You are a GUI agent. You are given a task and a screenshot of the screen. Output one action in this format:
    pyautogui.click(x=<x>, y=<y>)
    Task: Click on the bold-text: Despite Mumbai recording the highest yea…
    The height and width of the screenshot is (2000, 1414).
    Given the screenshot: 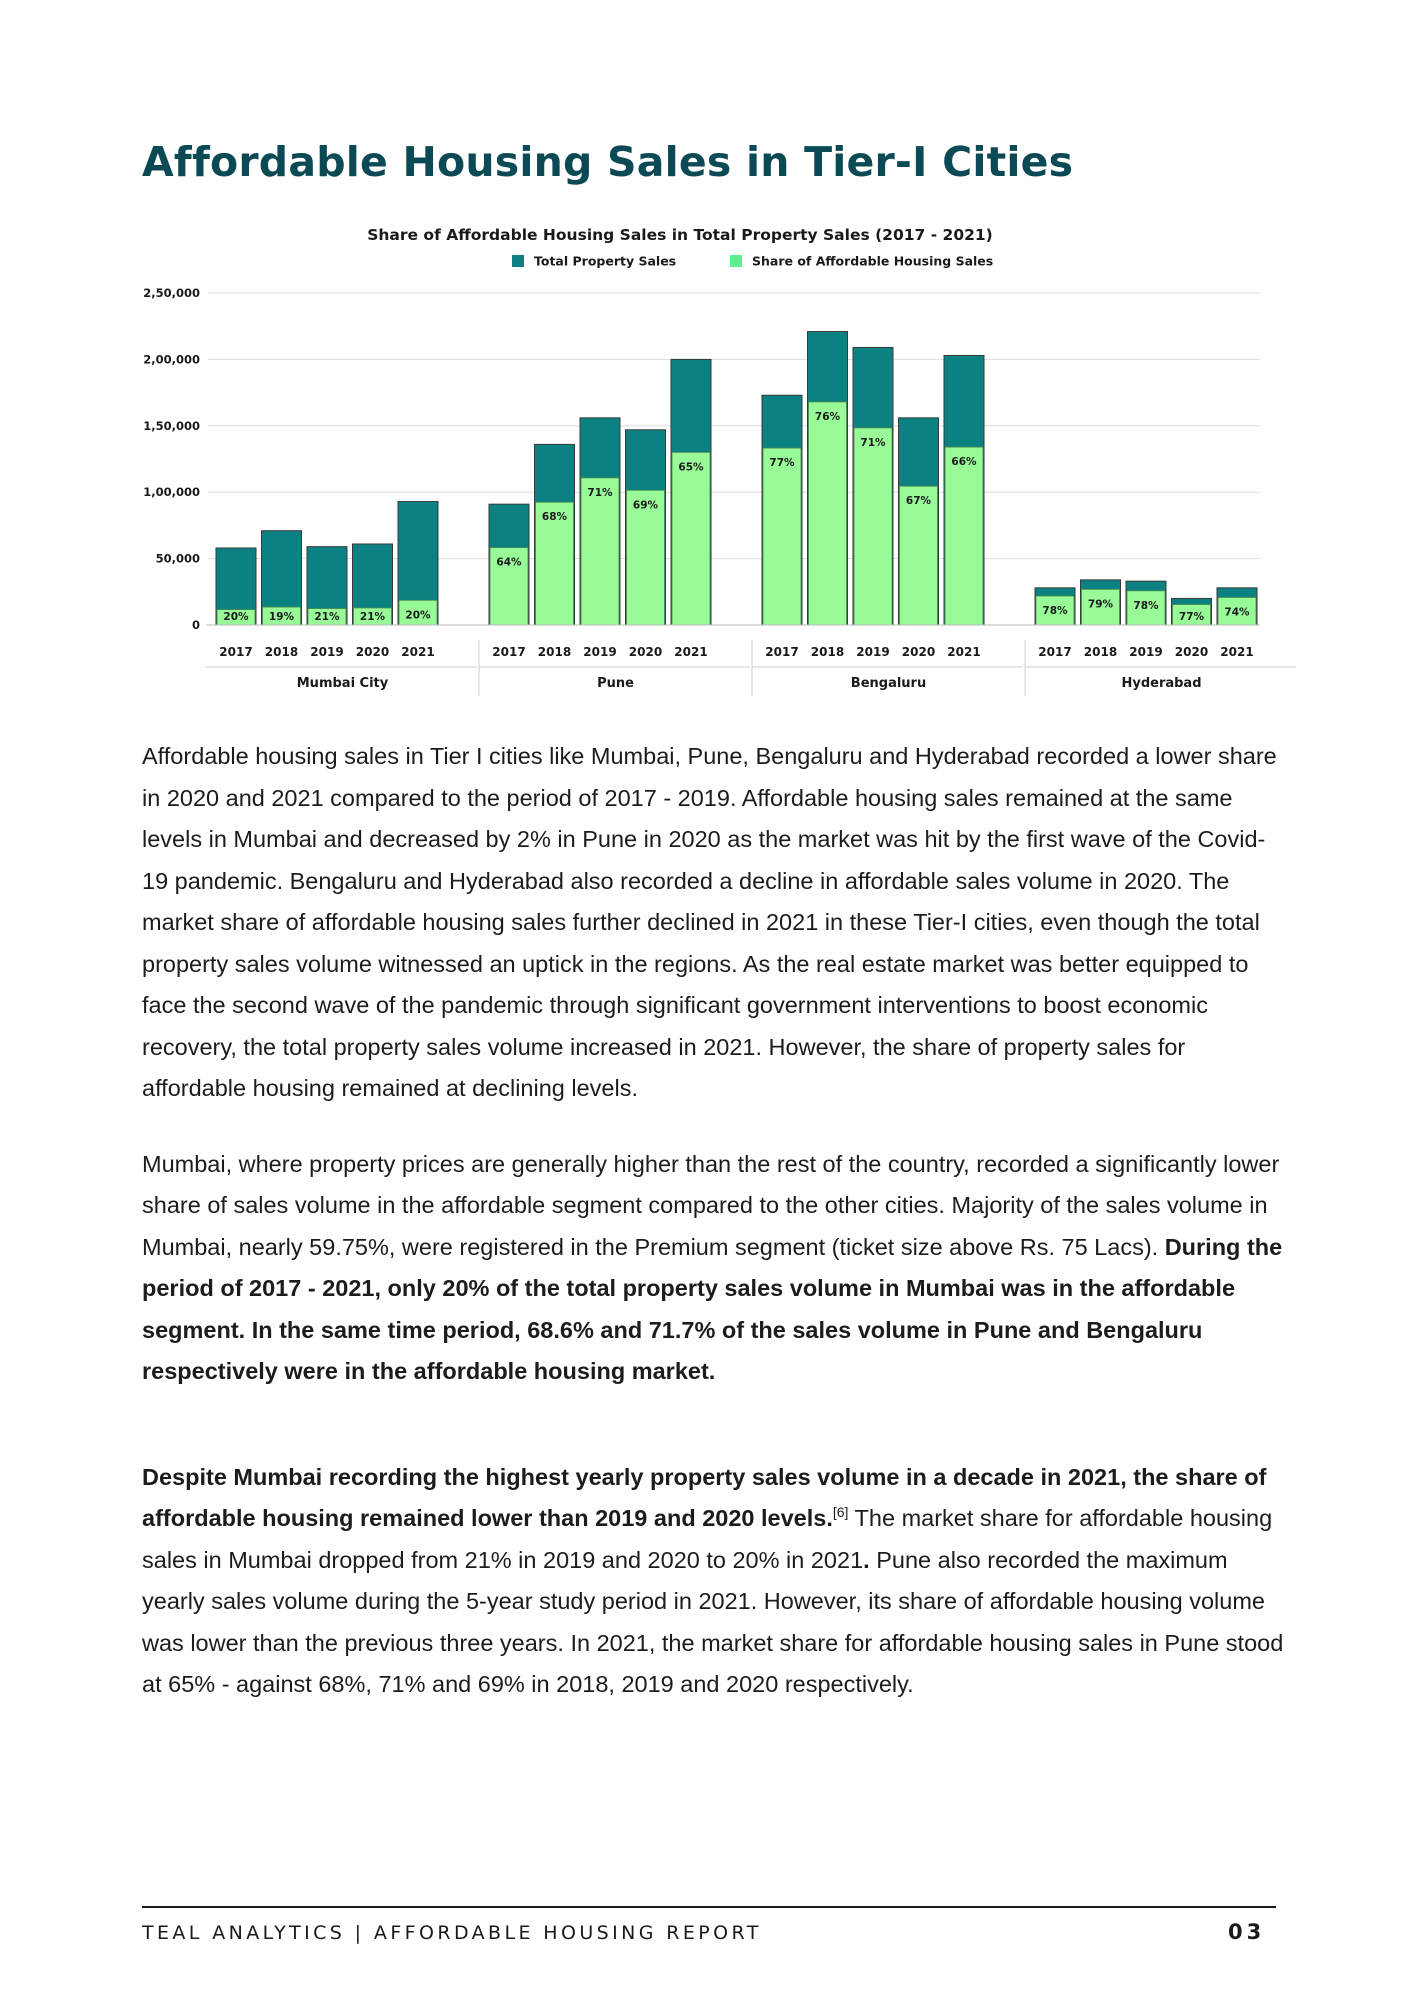 What is the action you would take?
    pyautogui.click(x=704, y=1497)
    